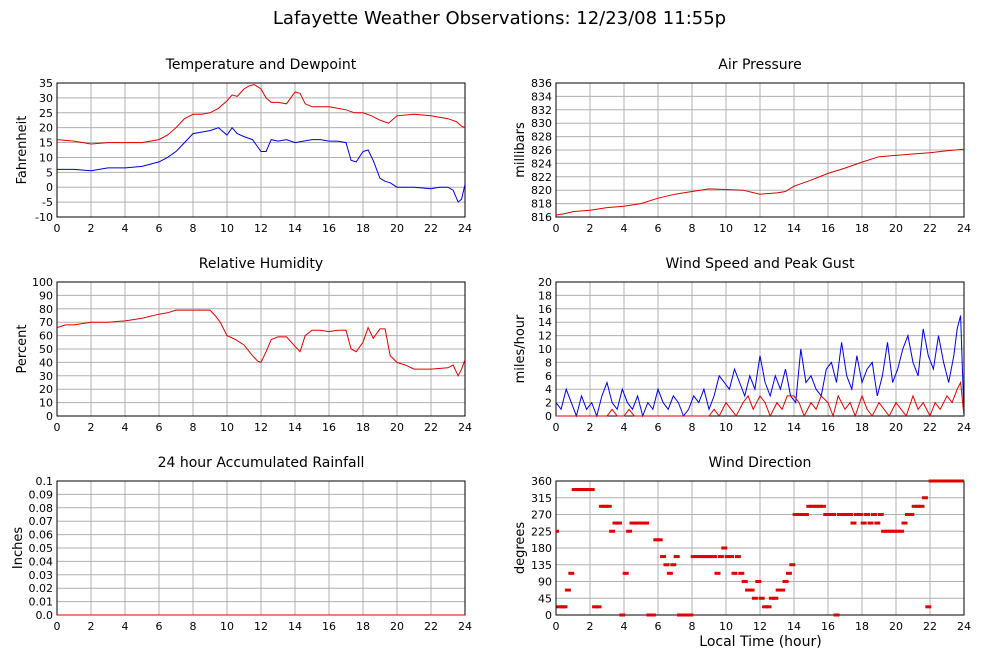 This screenshot has height=659, width=999. Describe the element at coordinates (41, 548) in the screenshot. I see `y-tick-label: 0.05` at that location.